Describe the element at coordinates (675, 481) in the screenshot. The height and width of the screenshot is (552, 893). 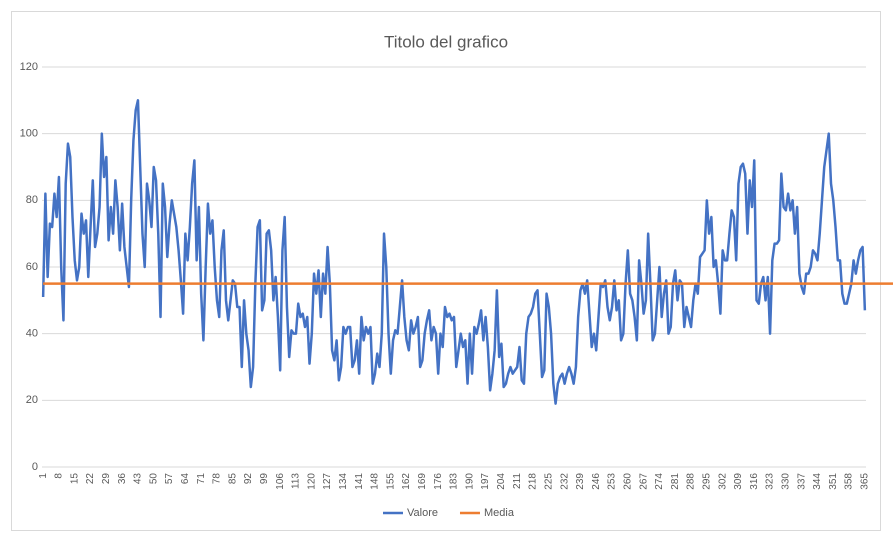
I see `x-tick-label: 281` at that location.